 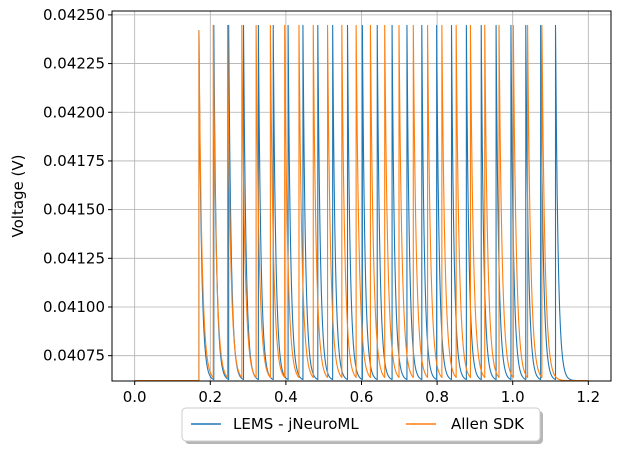 I want to click on legend-label-lems-jneuroml: LEMS - jNeuroML, so click(x=296, y=424).